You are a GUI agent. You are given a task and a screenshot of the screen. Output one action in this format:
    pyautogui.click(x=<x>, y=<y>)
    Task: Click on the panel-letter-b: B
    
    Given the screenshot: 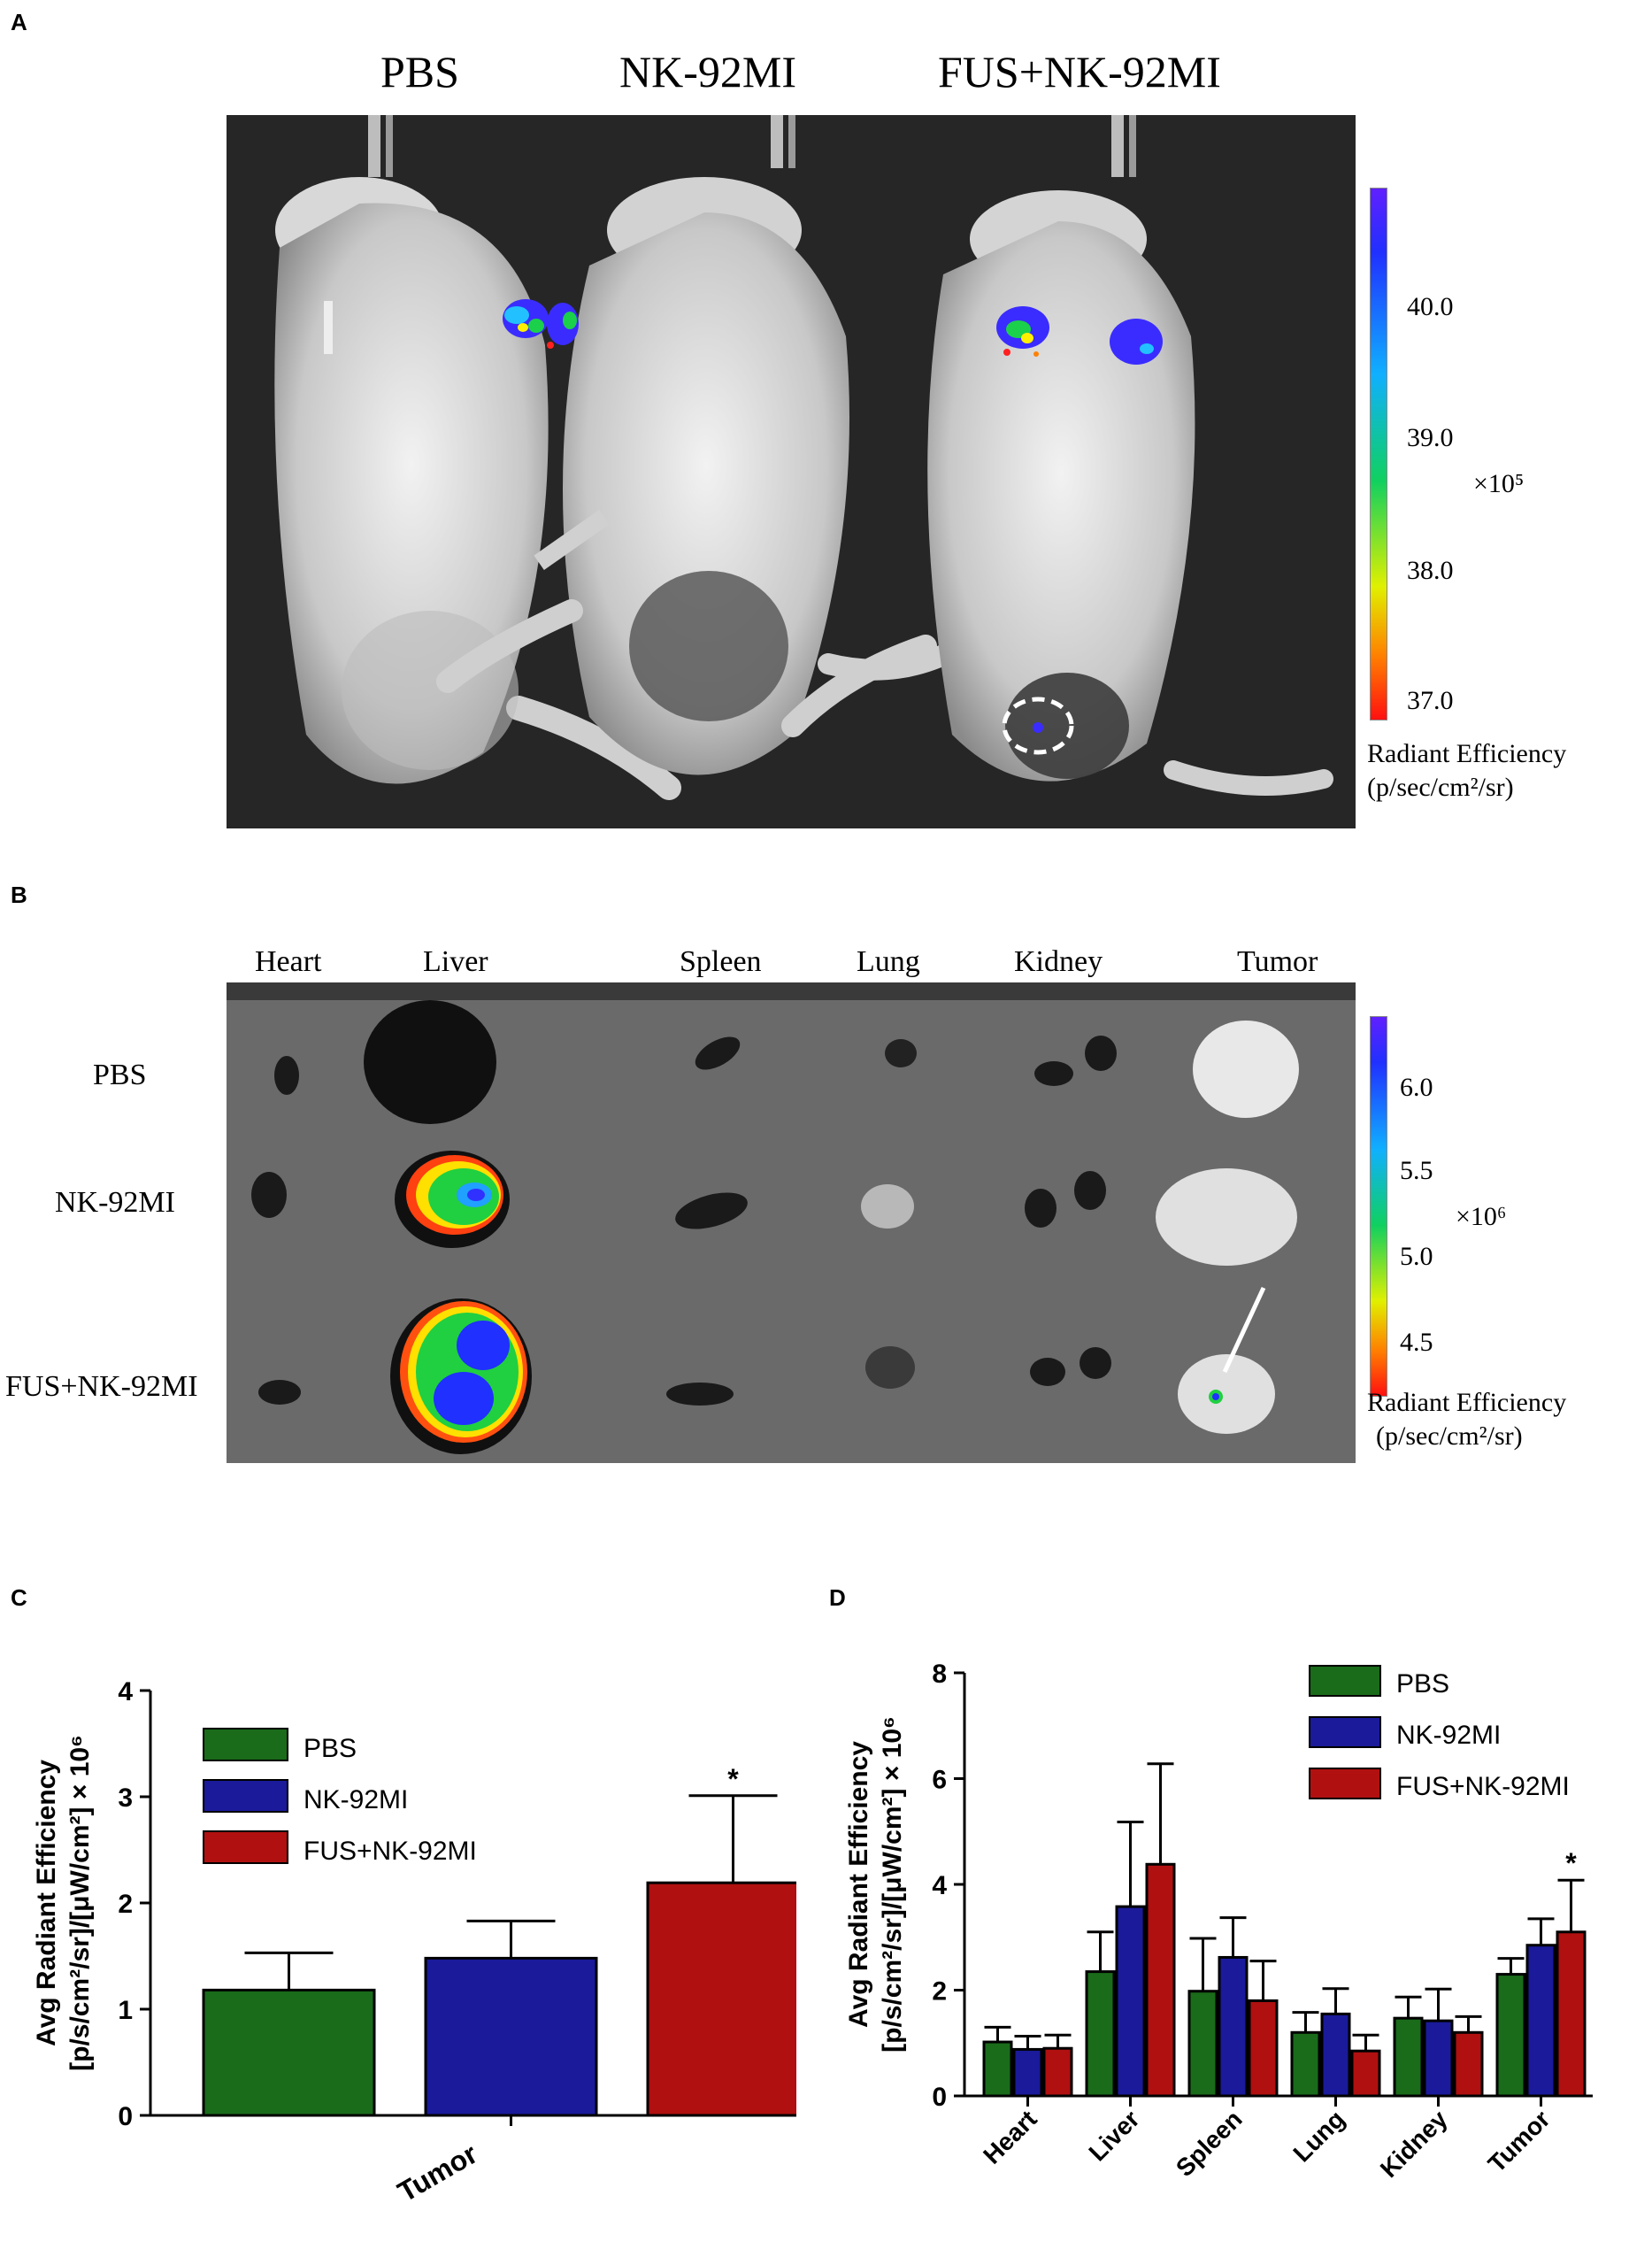 What is the action you would take?
    pyautogui.click(x=19, y=895)
    